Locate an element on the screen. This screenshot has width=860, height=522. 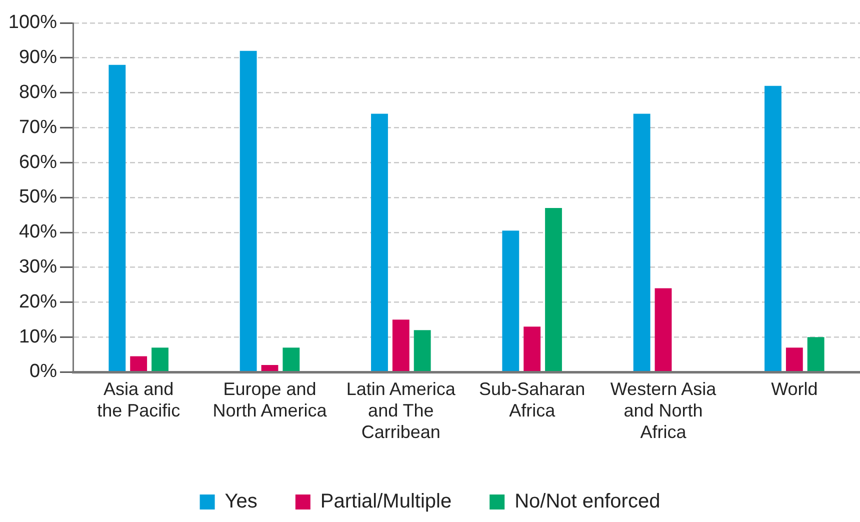
y-tick-label: 30% is located at coordinates (38, 267).